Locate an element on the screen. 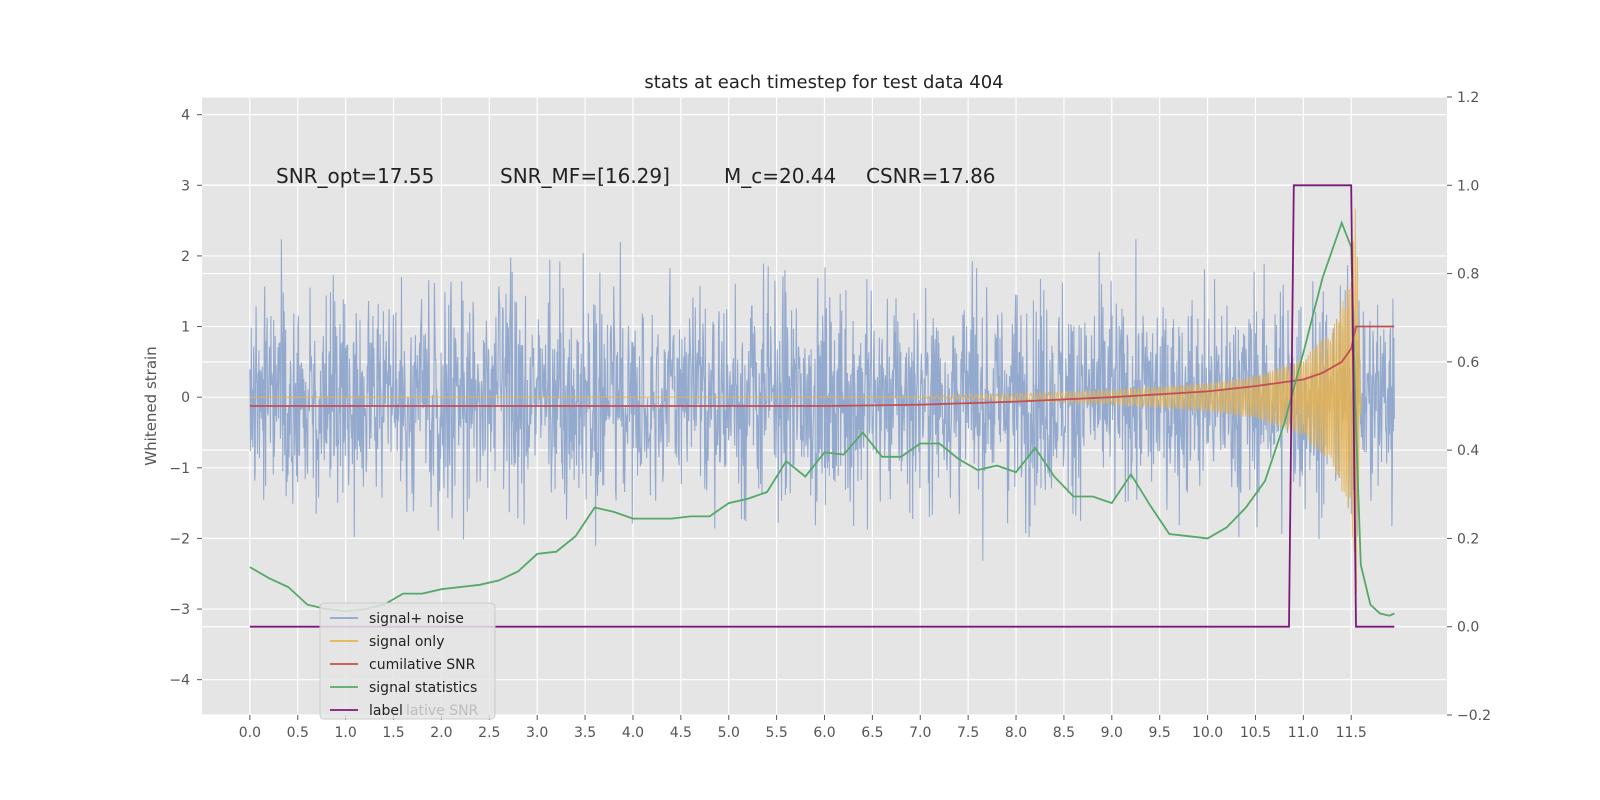 The image size is (1600, 800). y-tick-label-right: 0.4 is located at coordinates (1468, 451).